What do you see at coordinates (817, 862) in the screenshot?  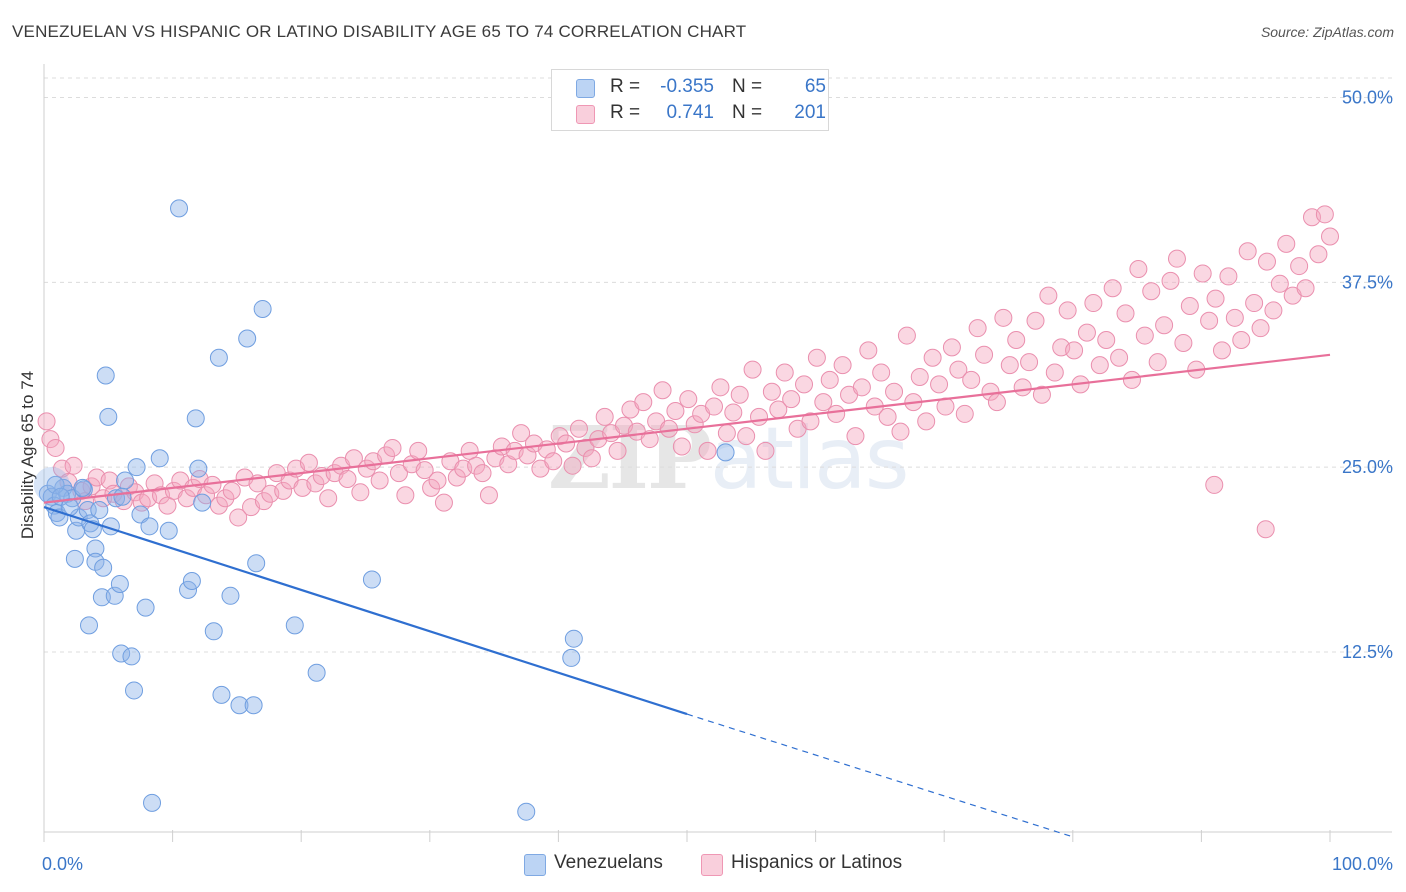 I see `legend-label-hispanics: Hispanics or Latinos` at bounding box center [817, 862].